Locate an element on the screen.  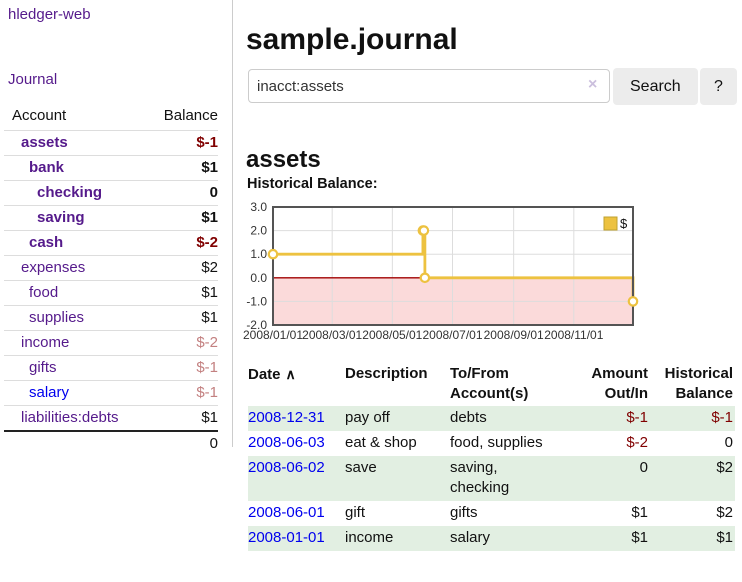
y-axis-tick-label: -1.0 is located at coordinates (256, 301).